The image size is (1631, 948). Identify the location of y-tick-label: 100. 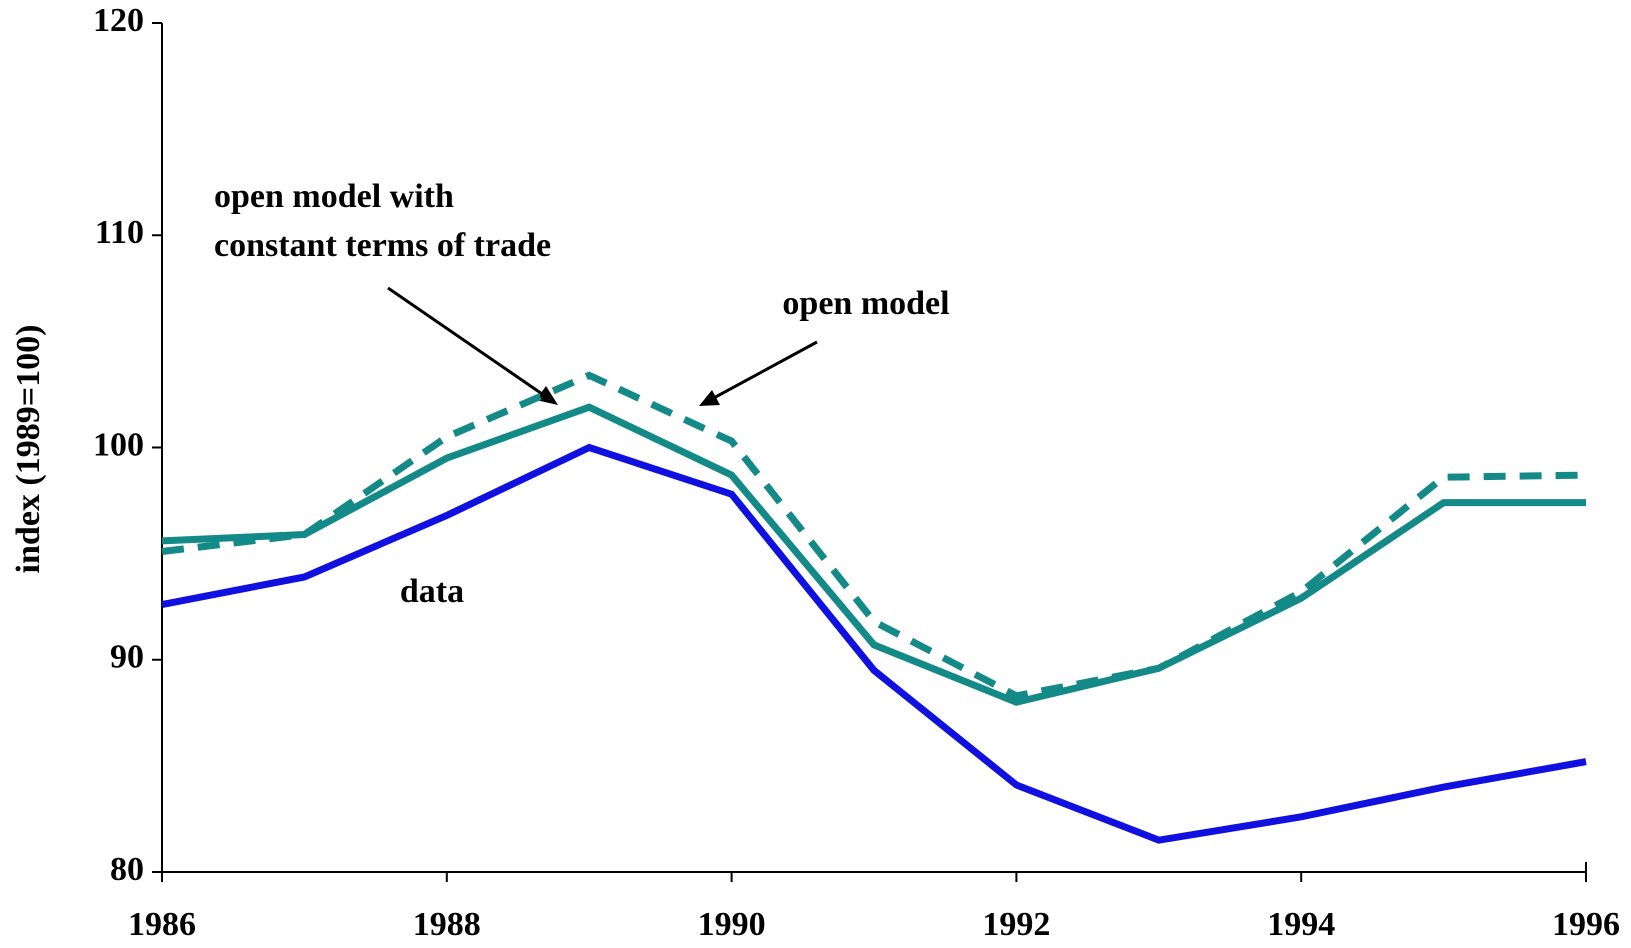
(118, 444).